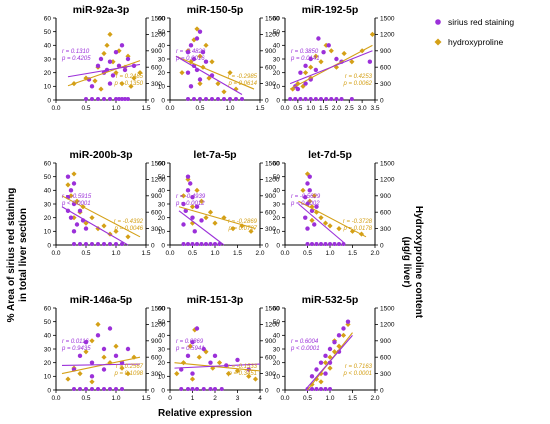  Describe the element at coordinates (284, 253) in the screenshot. I see `x-tick-label: 0.0` at that location.